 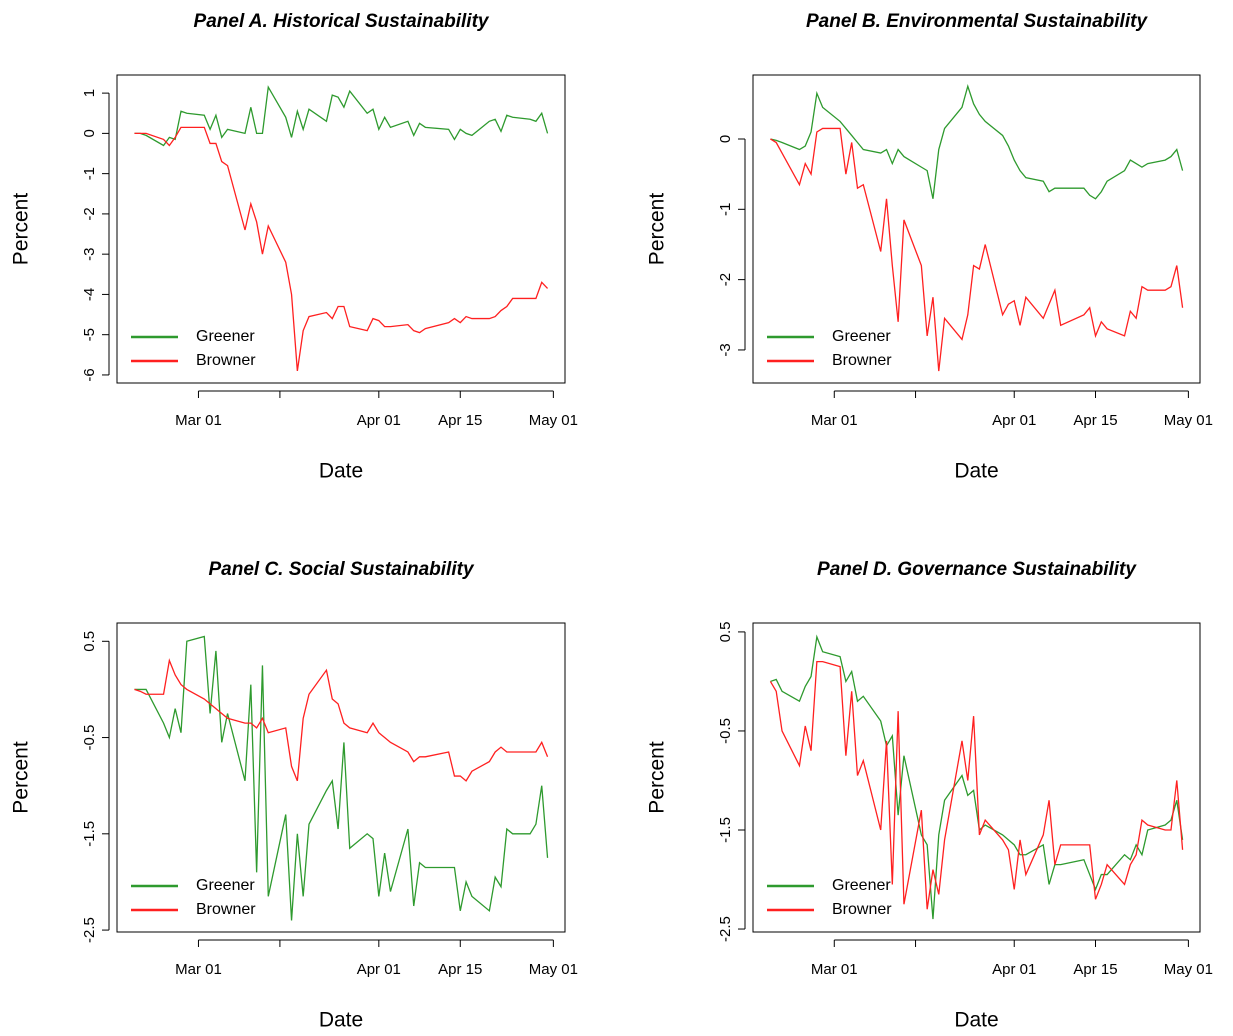 What do you see at coordinates (977, 569) in the screenshot?
I see `panel-title: Panel D. Governance Sustainability` at bounding box center [977, 569].